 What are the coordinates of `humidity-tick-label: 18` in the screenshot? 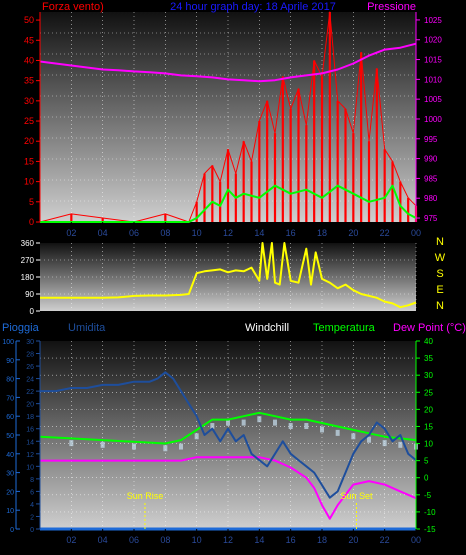 It's located at (30, 417).